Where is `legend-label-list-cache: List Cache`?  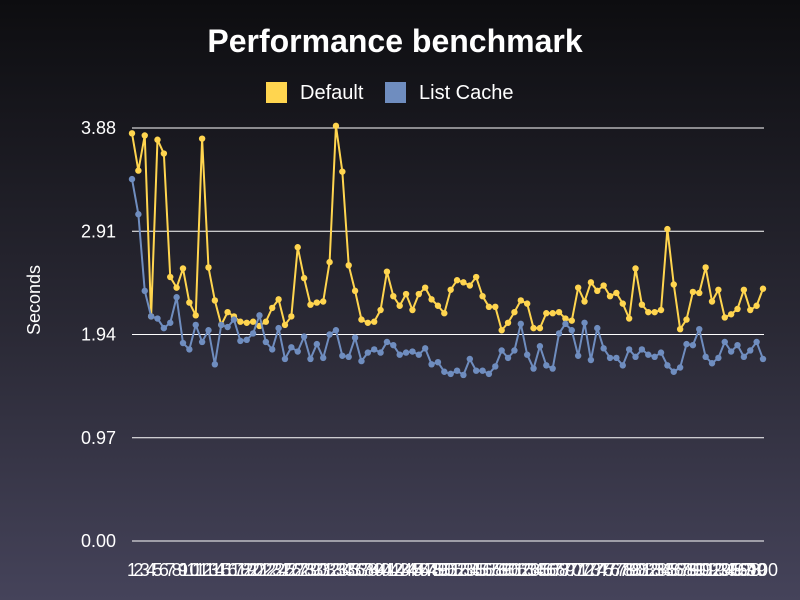
legend-label-list-cache: List Cache is located at coordinates (466, 93).